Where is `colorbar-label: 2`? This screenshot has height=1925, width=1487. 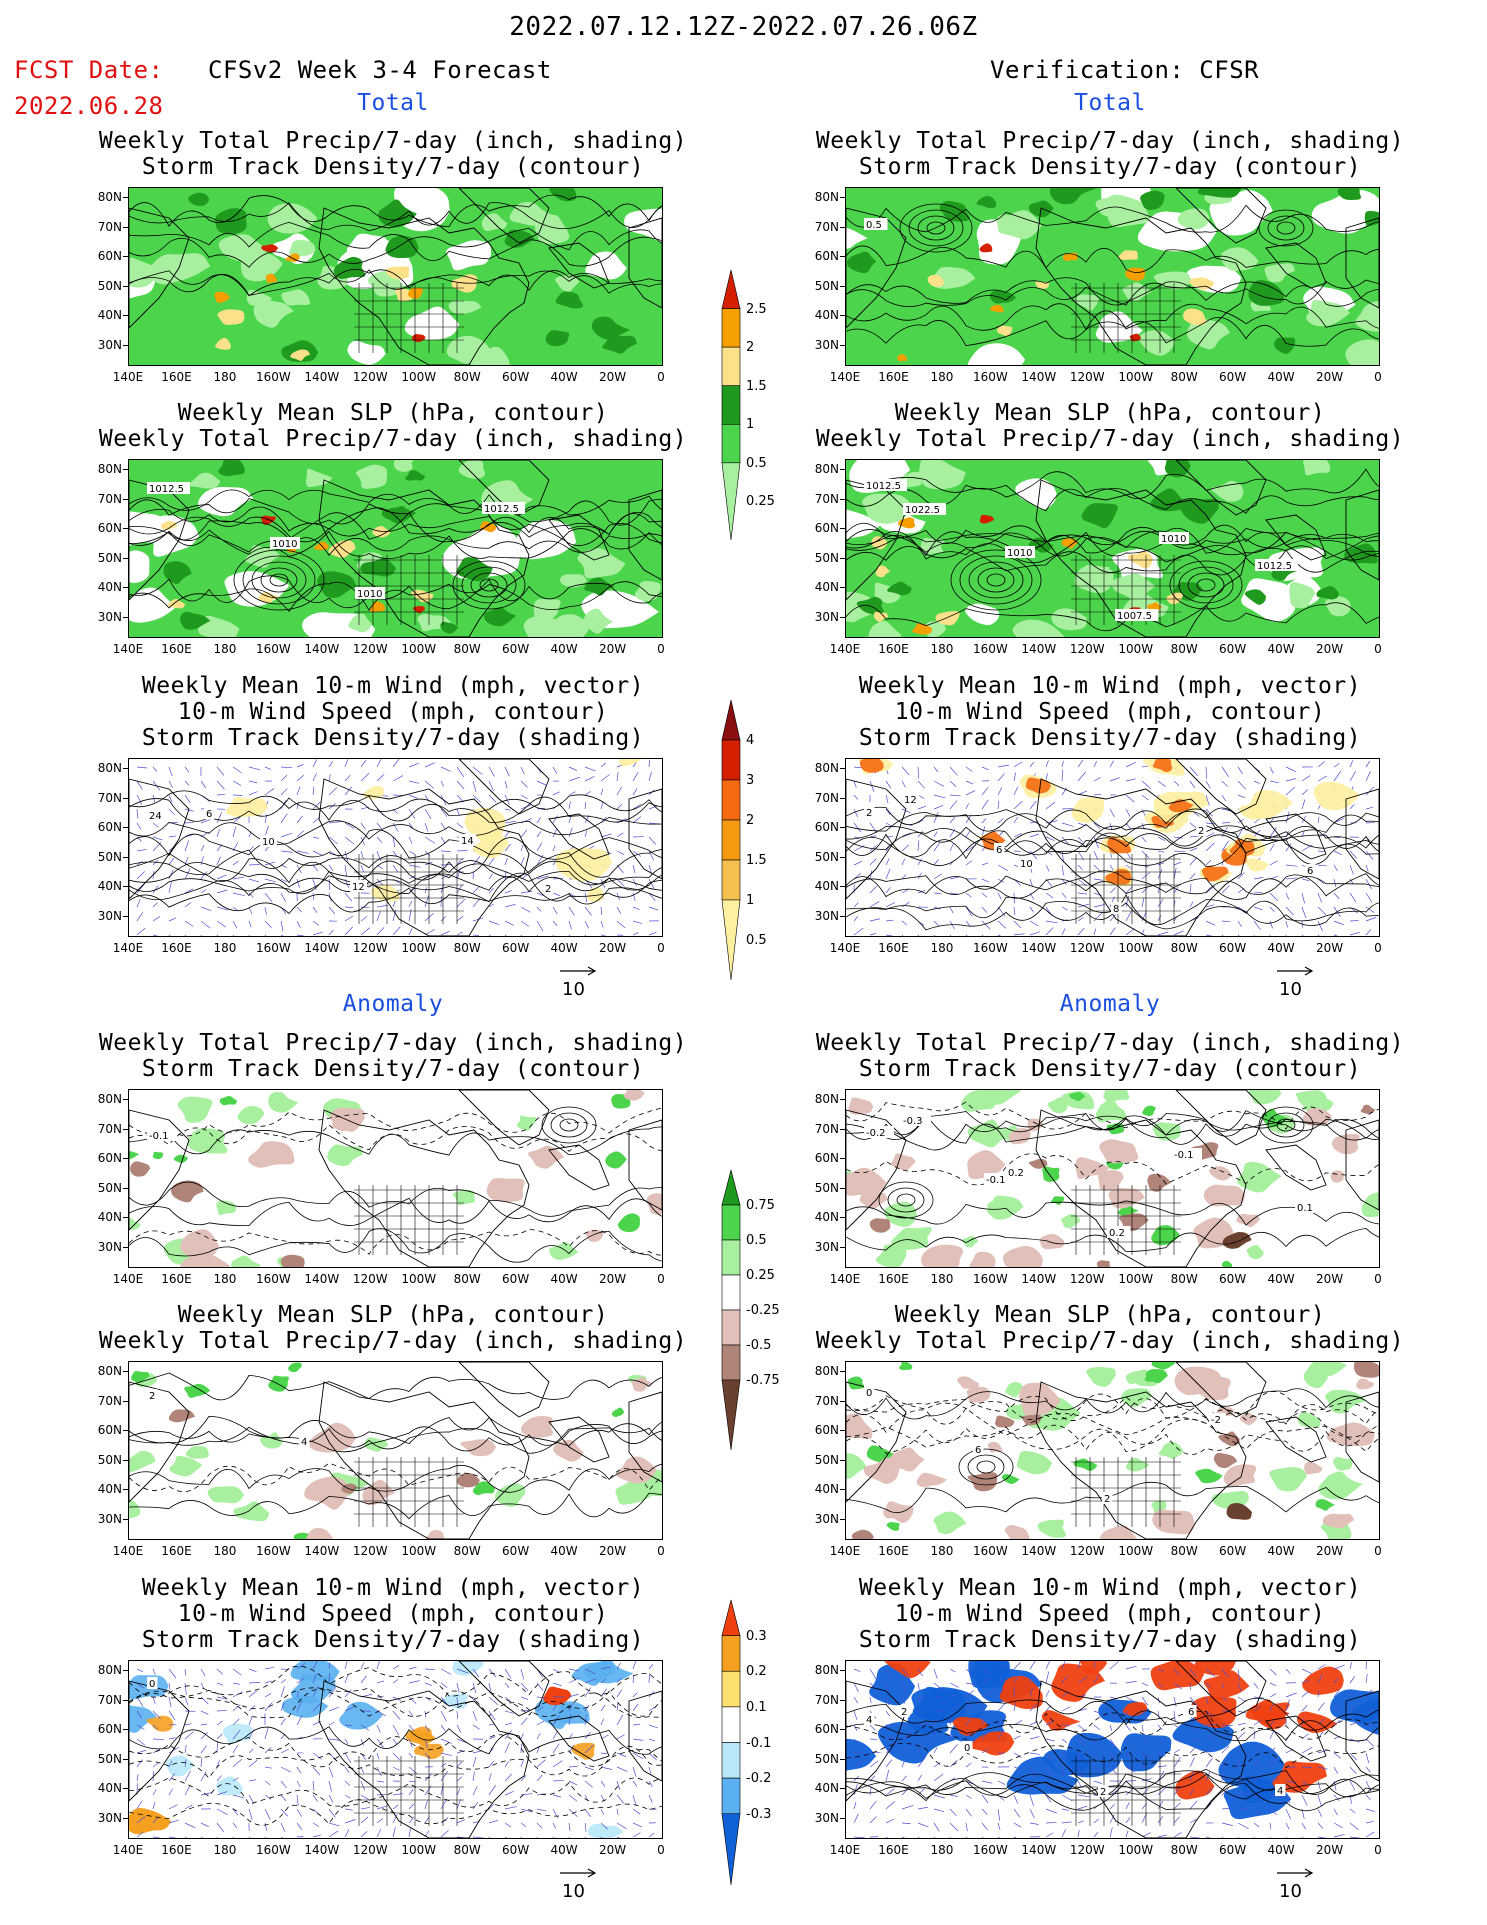
colorbar-label: 2 is located at coordinates (750, 820).